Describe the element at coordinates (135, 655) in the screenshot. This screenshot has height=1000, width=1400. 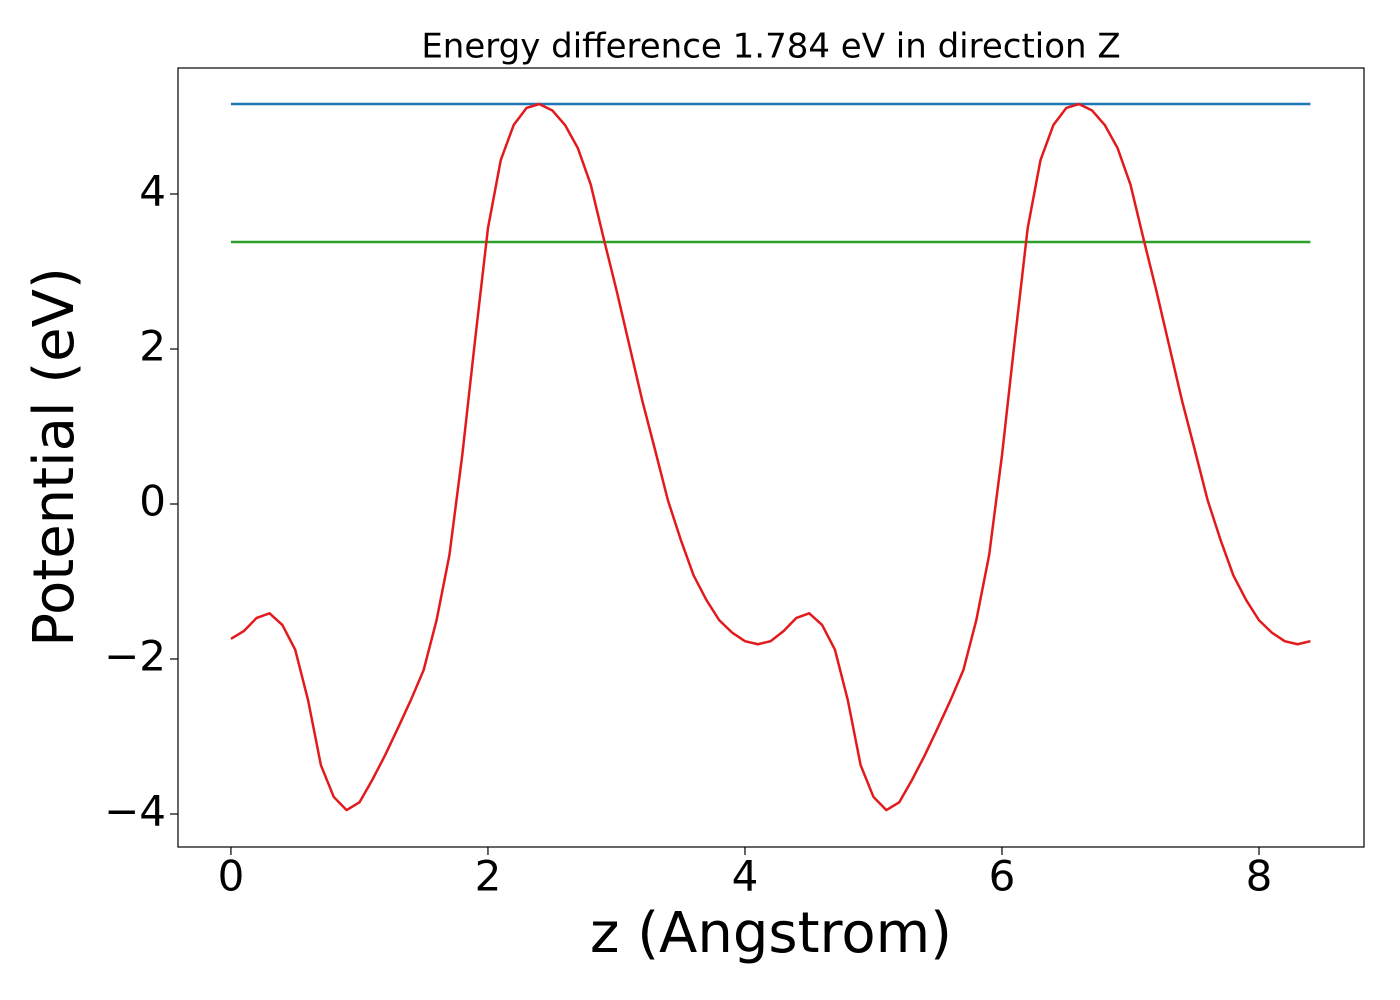
I see `y-tick-label: −2` at that location.